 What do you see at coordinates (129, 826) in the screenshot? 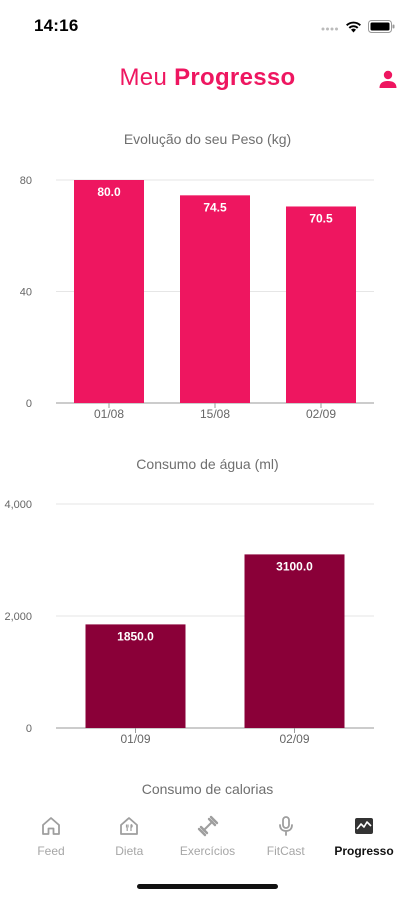
I see `diet-icon` at bounding box center [129, 826].